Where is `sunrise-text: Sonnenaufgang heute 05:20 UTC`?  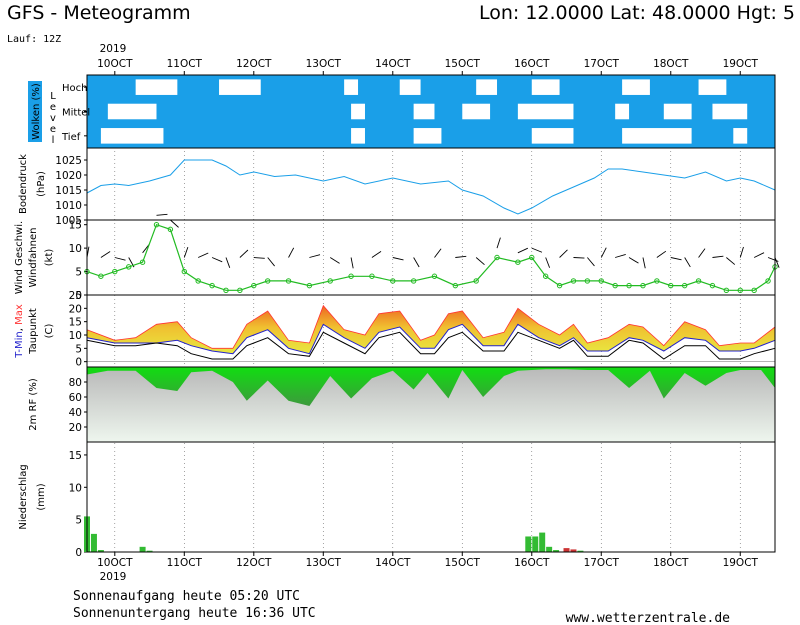
sunrise-text: Sonnenaufgang heute 05:20 UTC is located at coordinates (186, 596).